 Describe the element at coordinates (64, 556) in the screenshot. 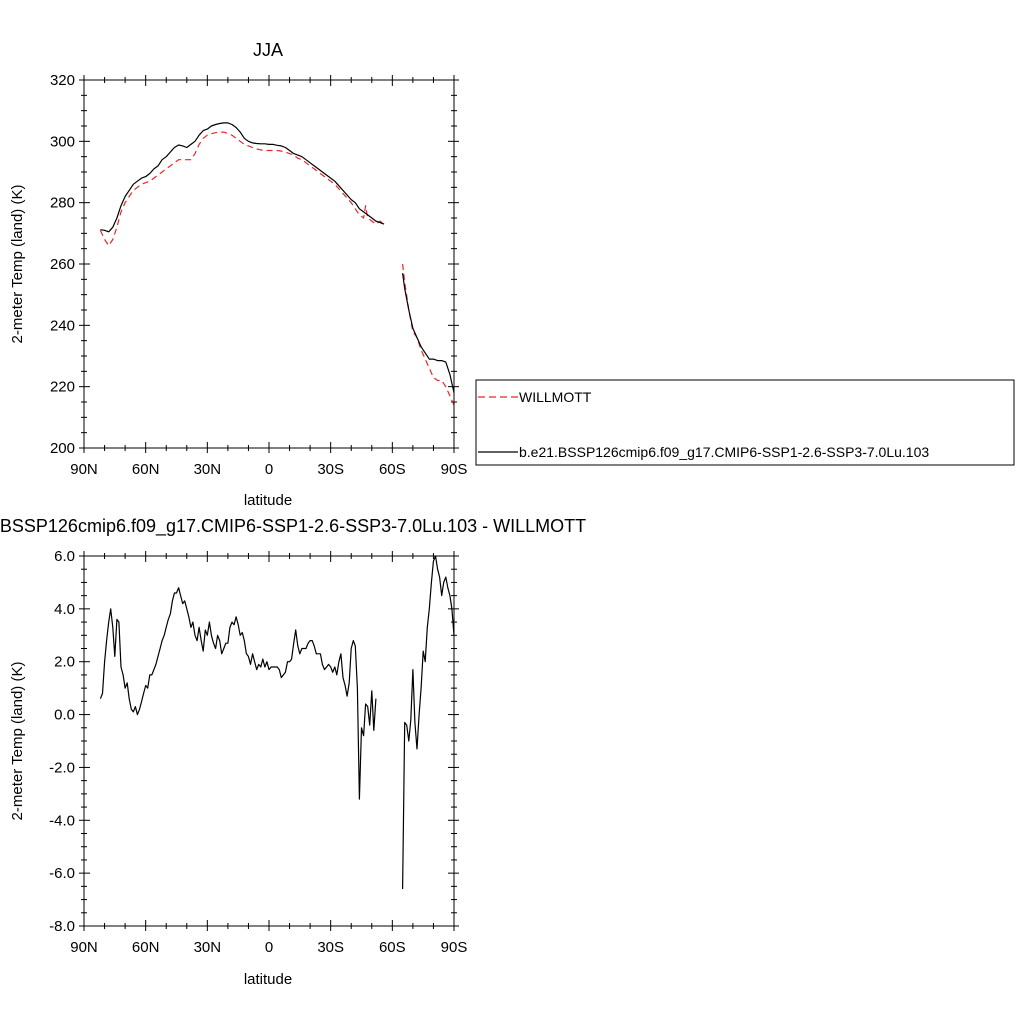

I see `bottom-y-tick-label: 6.0` at that location.